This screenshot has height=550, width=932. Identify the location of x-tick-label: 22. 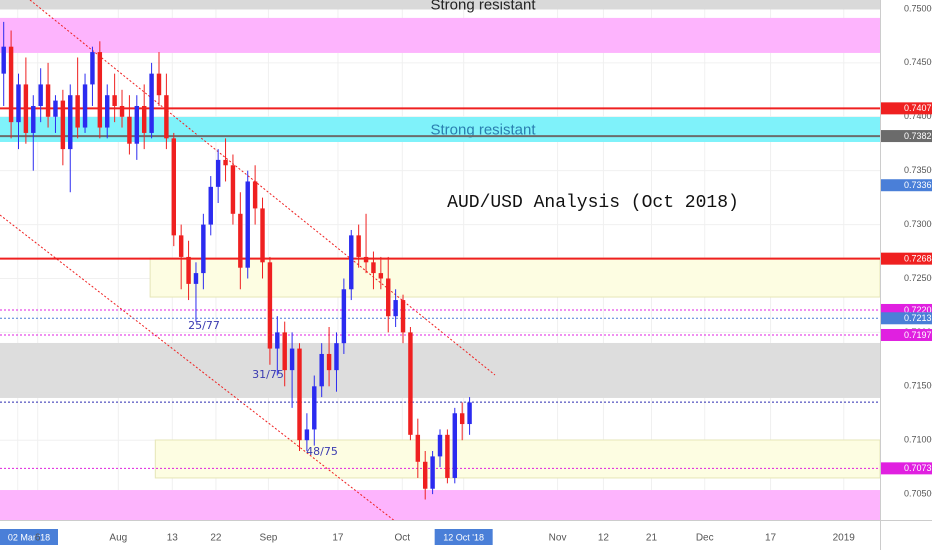
(216, 538).